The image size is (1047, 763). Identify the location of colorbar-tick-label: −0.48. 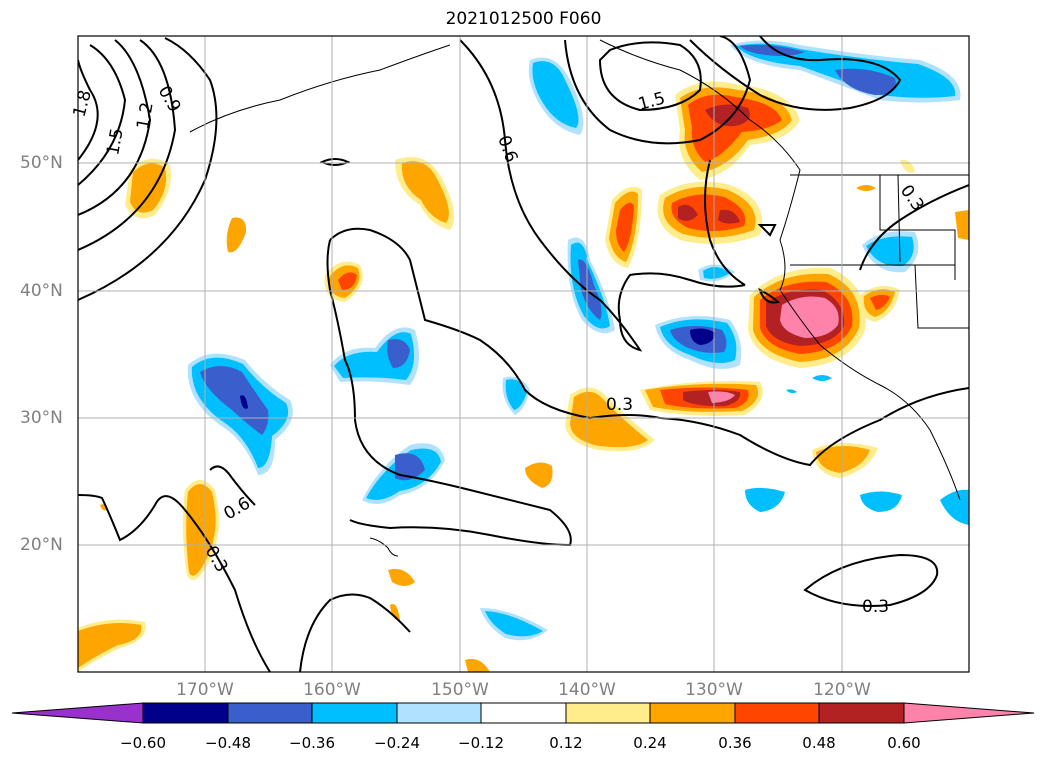
(228, 743).